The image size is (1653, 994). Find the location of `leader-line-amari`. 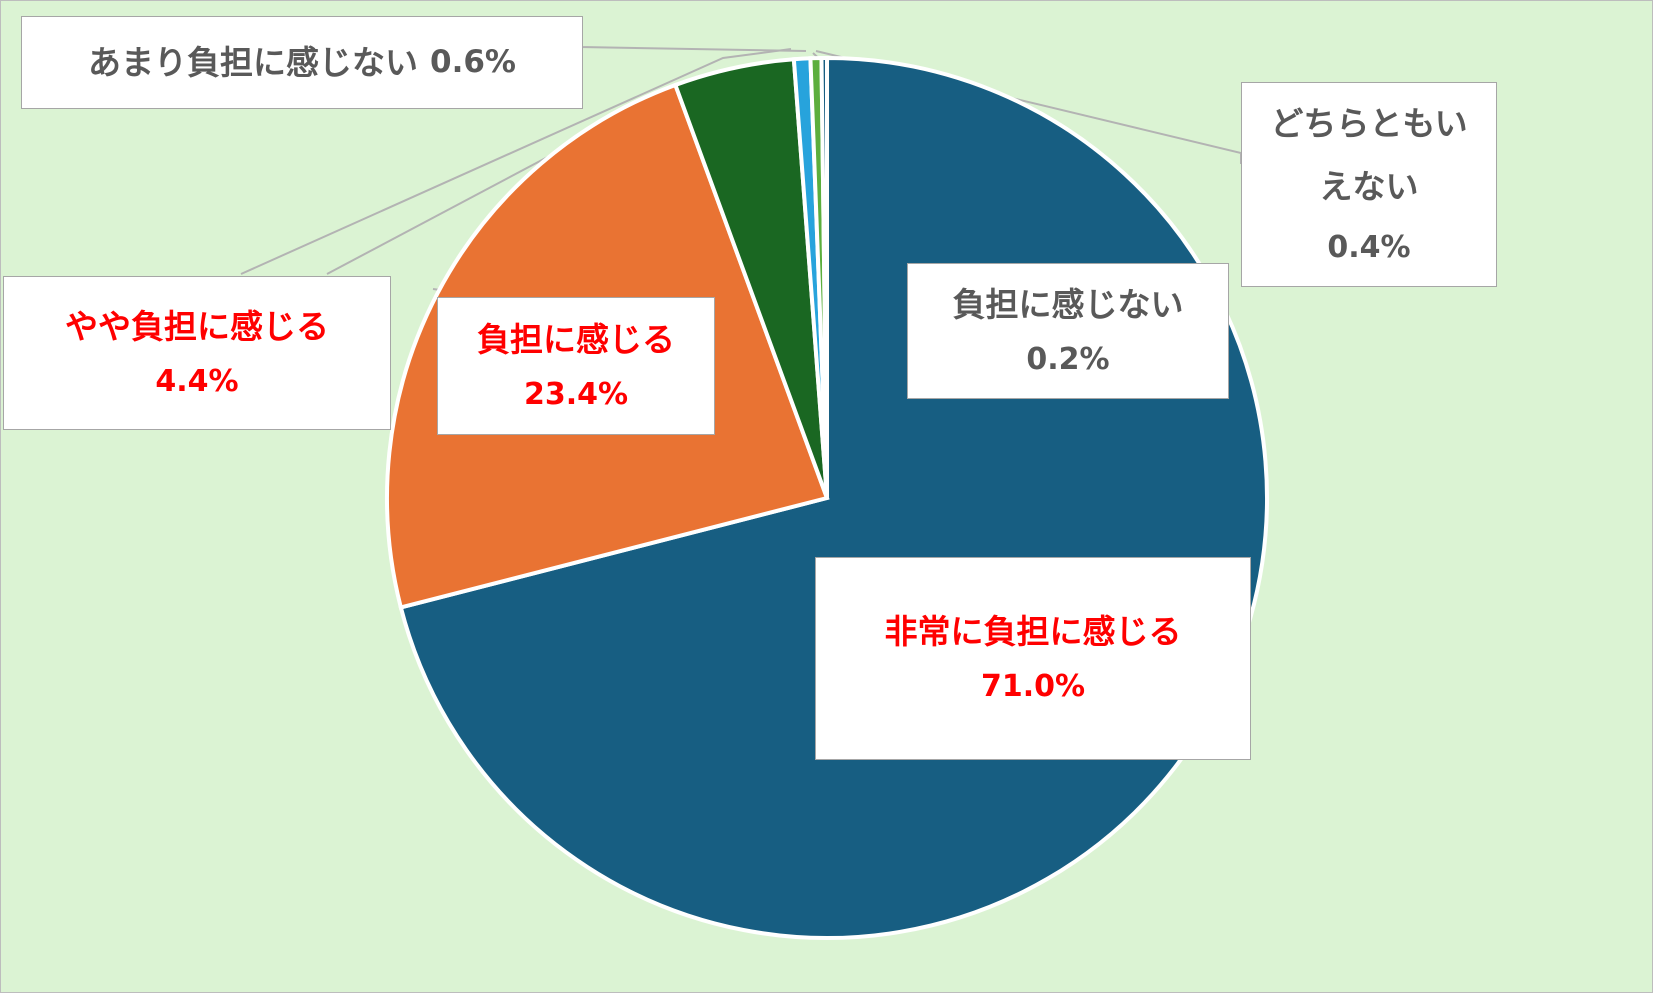

leader-line-amari is located at coordinates (693, 34).